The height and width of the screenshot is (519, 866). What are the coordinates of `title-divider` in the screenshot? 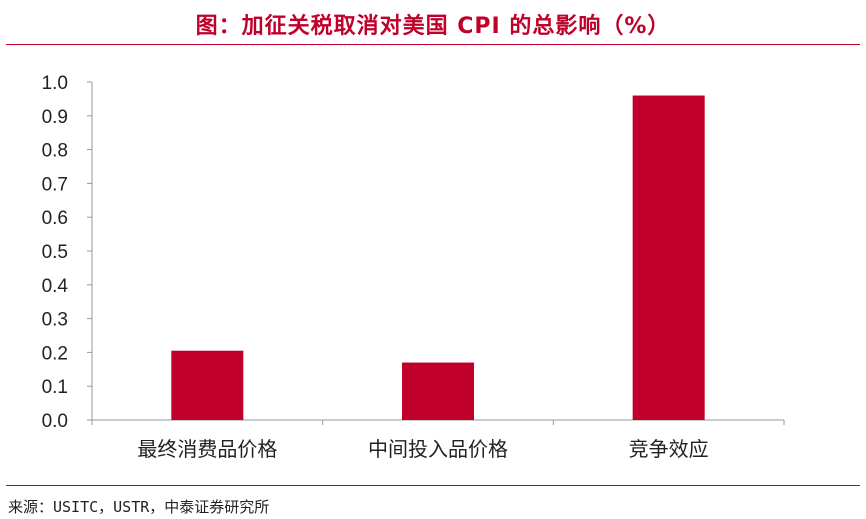 It's located at (433, 44).